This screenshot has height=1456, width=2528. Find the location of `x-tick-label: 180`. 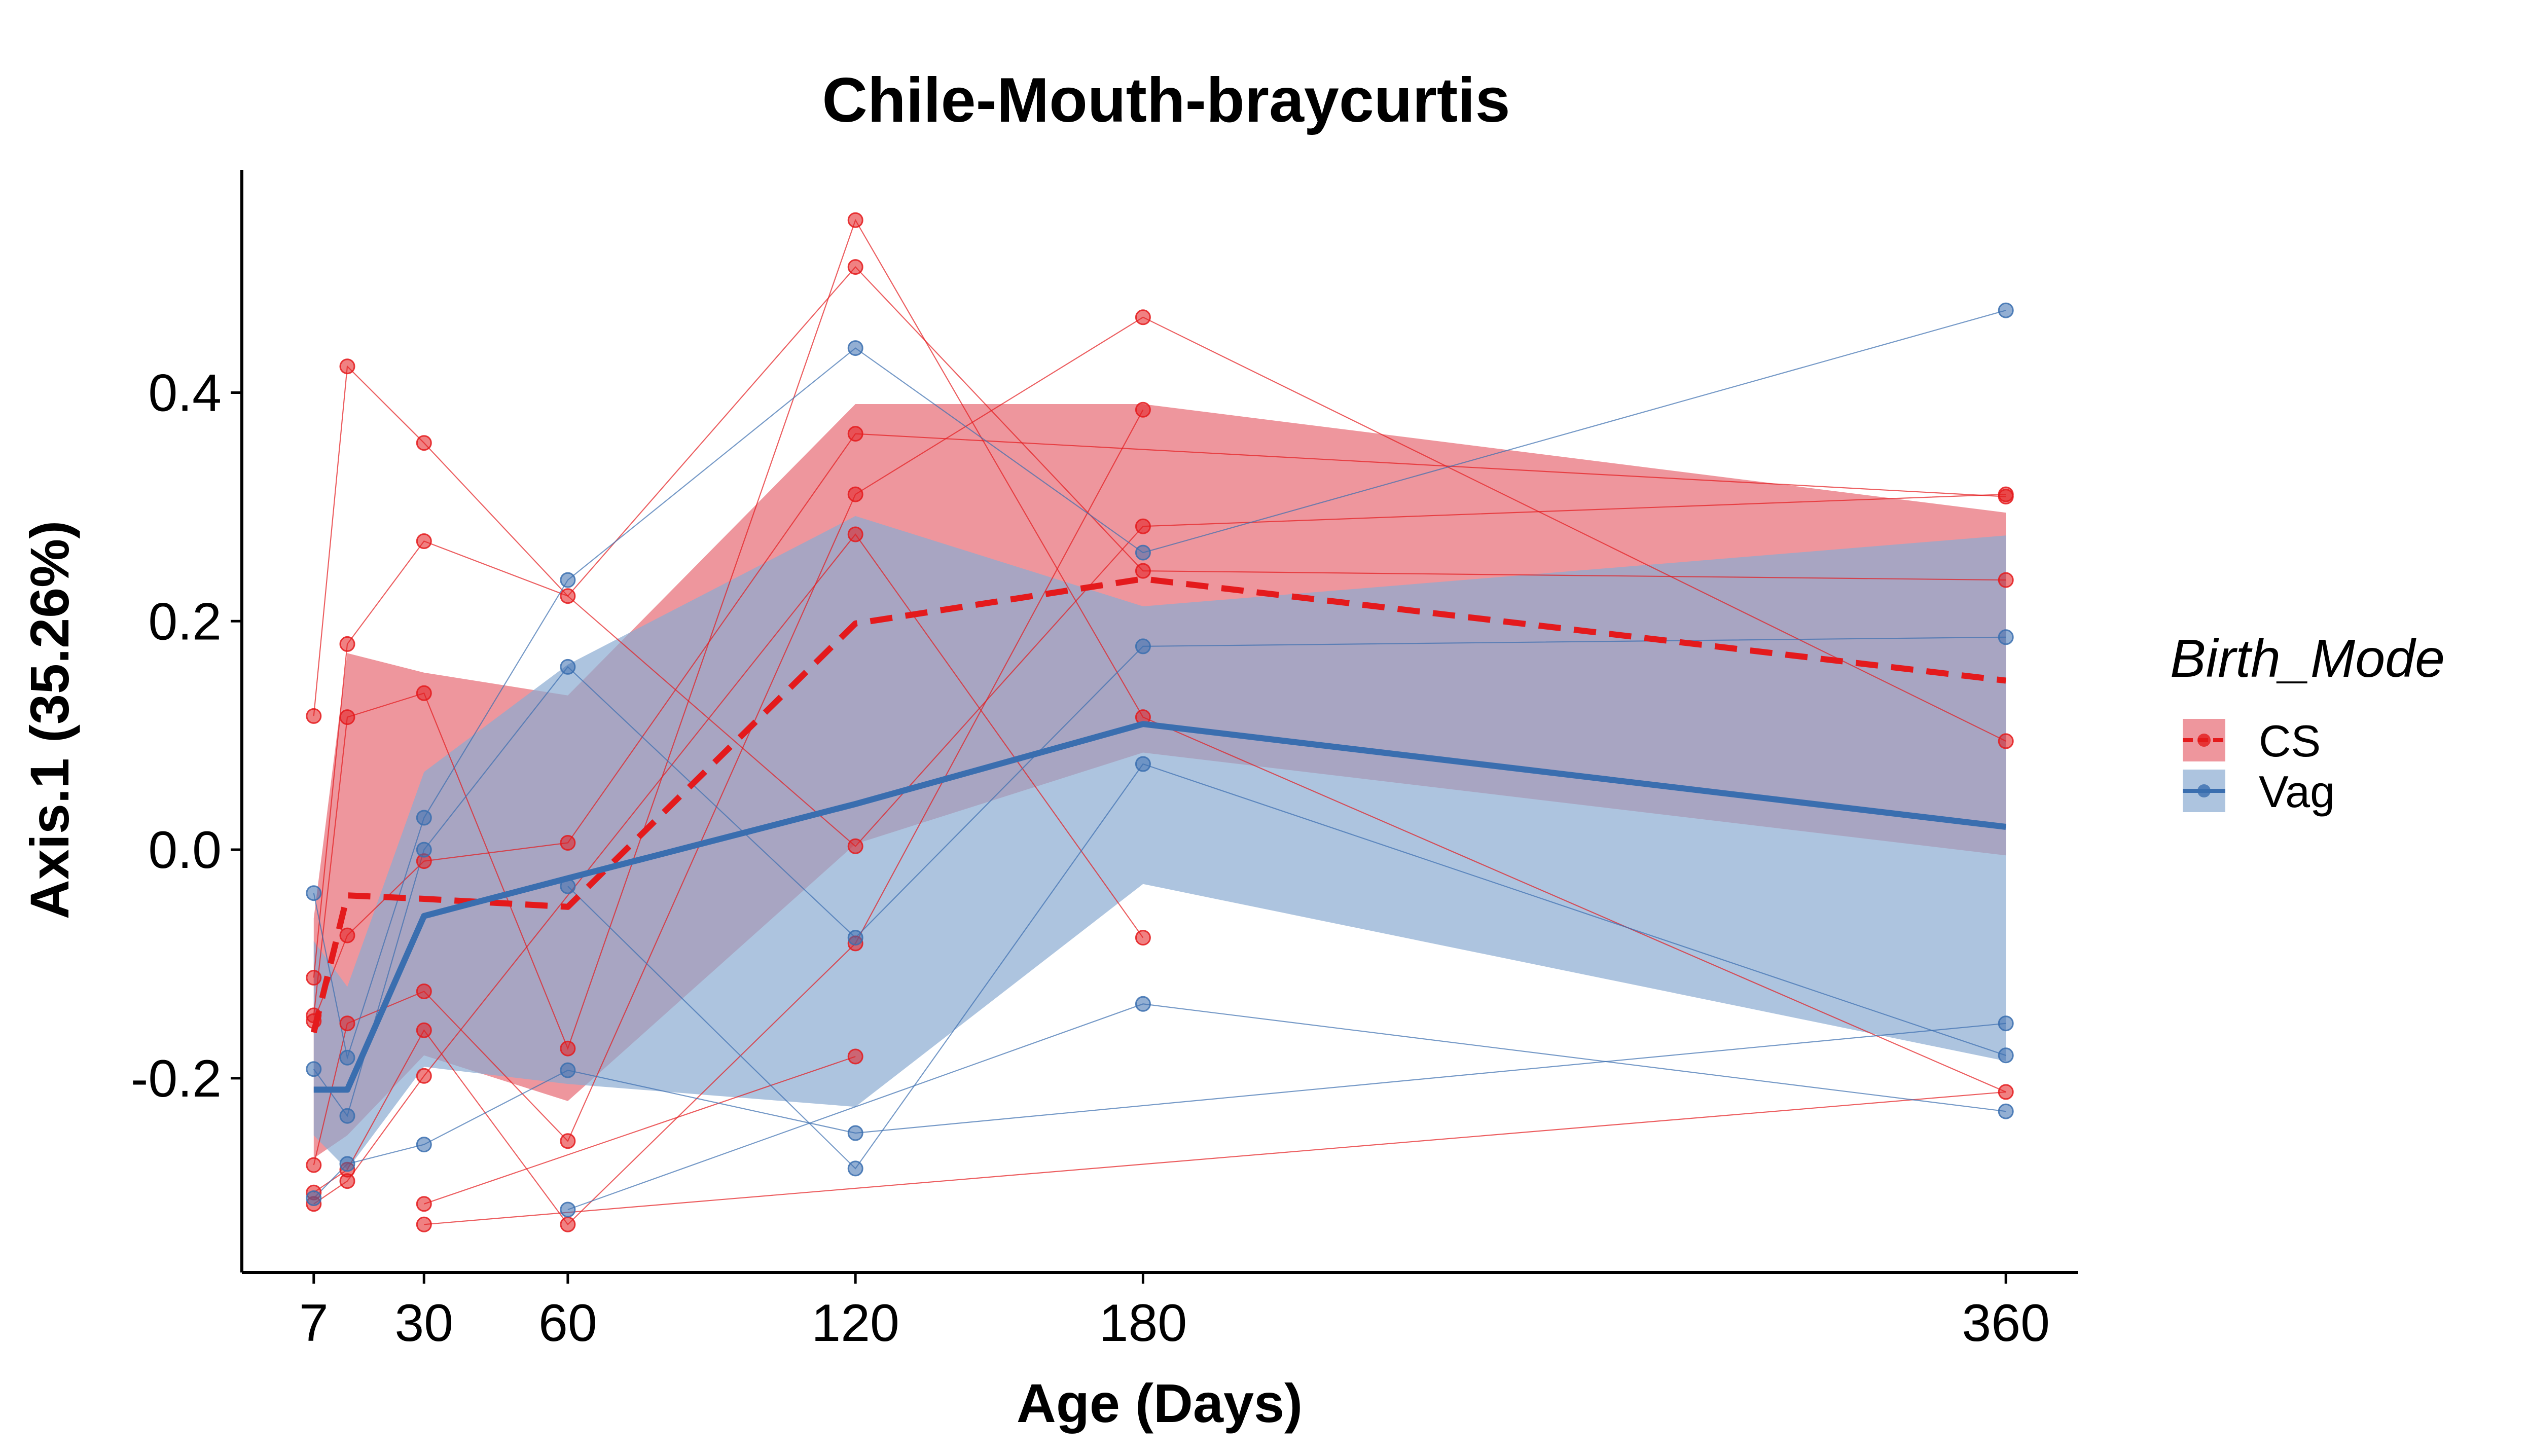

x-tick-label: 180 is located at coordinates (1143, 1324).